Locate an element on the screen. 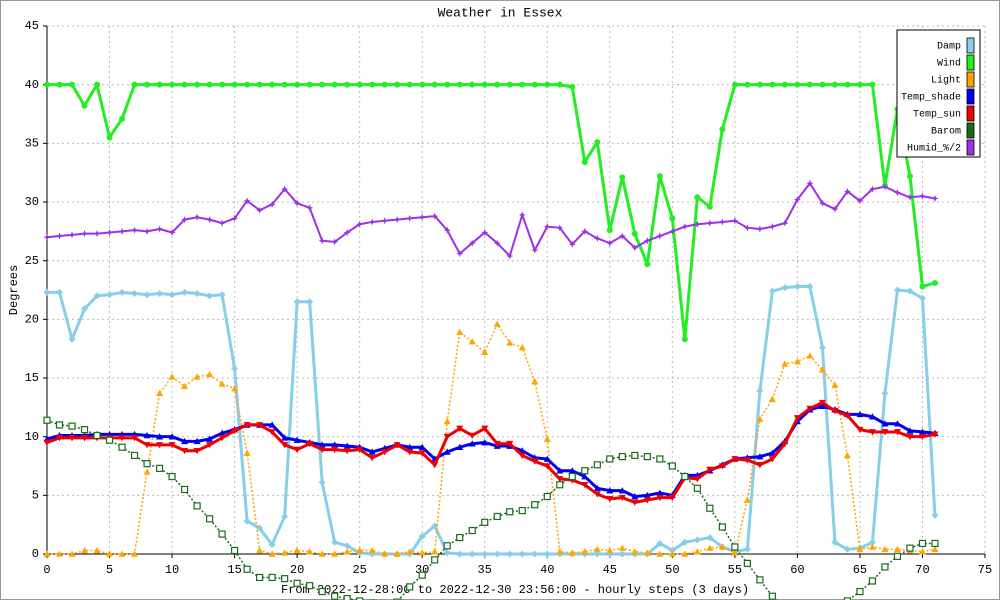  legend-label: Damp is located at coordinates (949, 47).